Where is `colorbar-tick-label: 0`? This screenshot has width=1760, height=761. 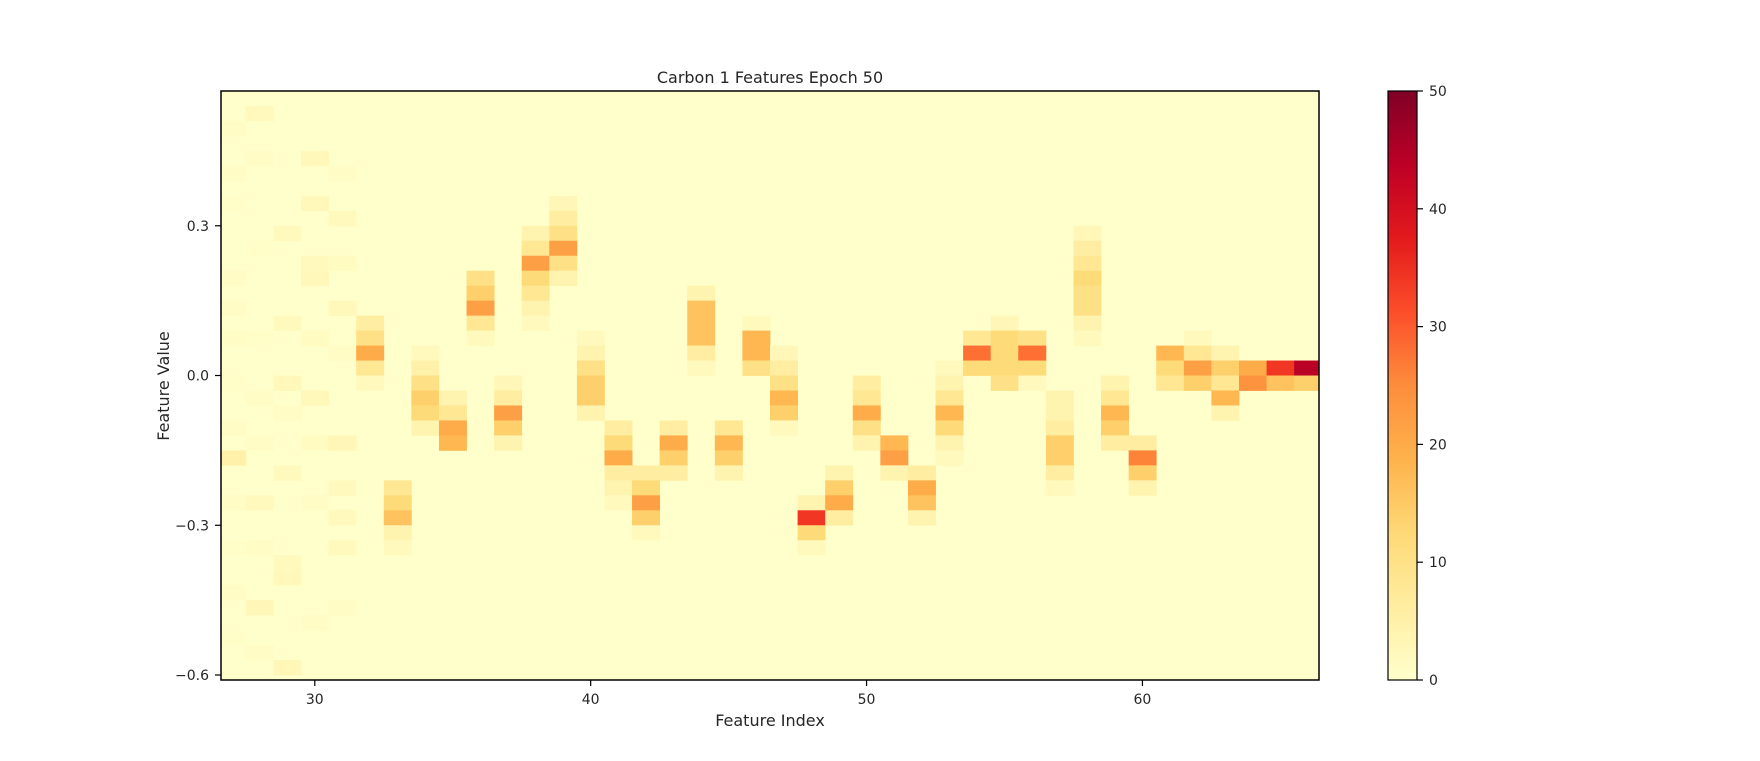 colorbar-tick-label: 0 is located at coordinates (1433, 681).